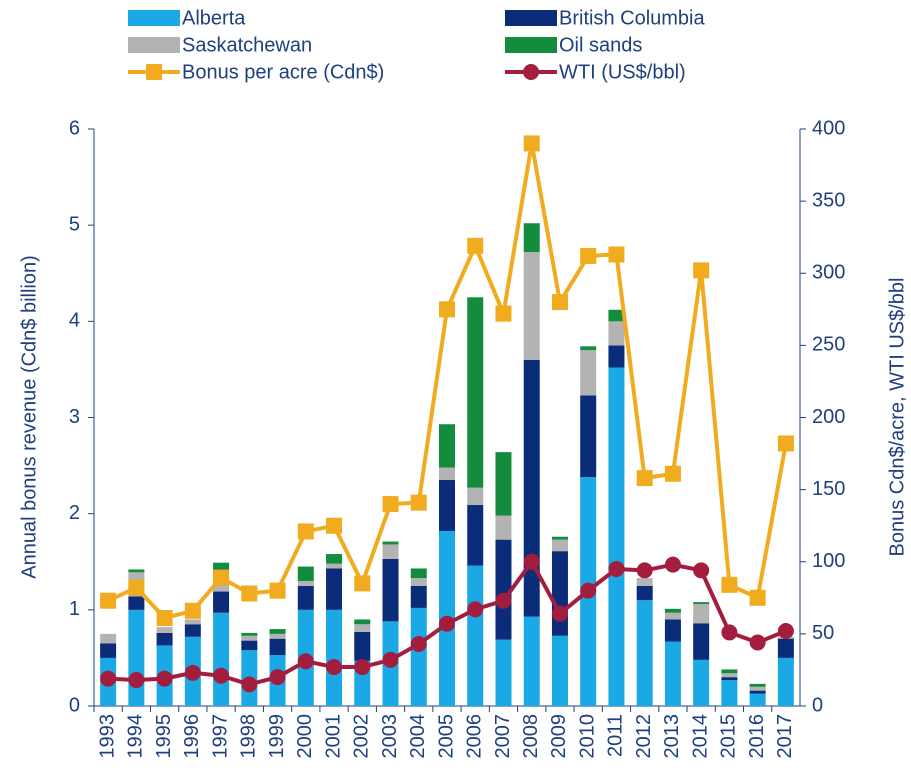 This screenshot has width=911, height=777. I want to click on legend-label: Bonus per acre (Cdn$), so click(283, 72).